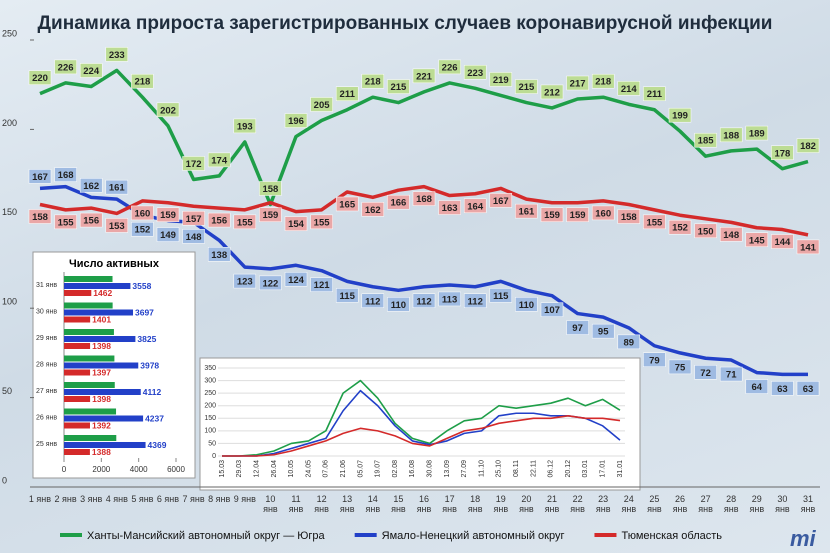 The height and width of the screenshot is (553, 830). I want to click on data-label: 226, so click(66, 67).